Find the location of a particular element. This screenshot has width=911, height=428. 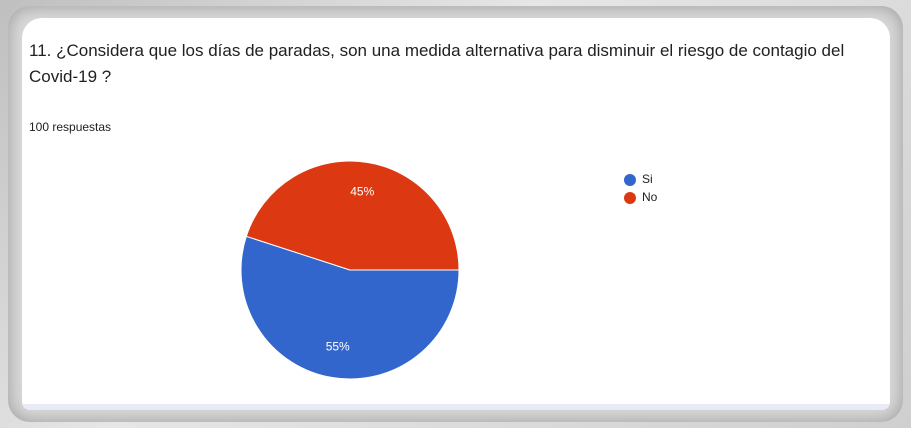

legend-label: No is located at coordinates (650, 197).